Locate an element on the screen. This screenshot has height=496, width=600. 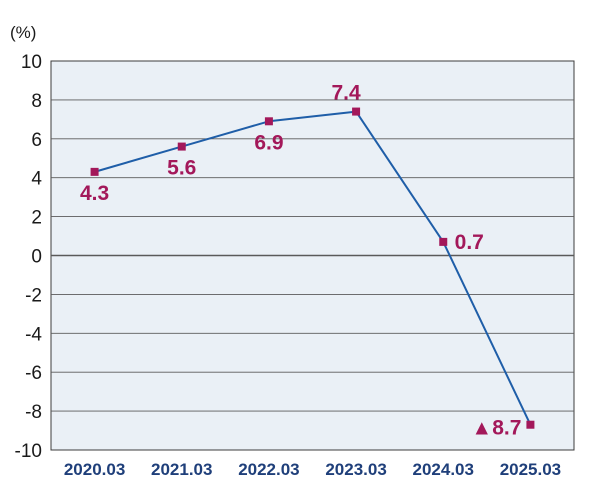
y-tick-label: -4 is located at coordinates (33, 334).